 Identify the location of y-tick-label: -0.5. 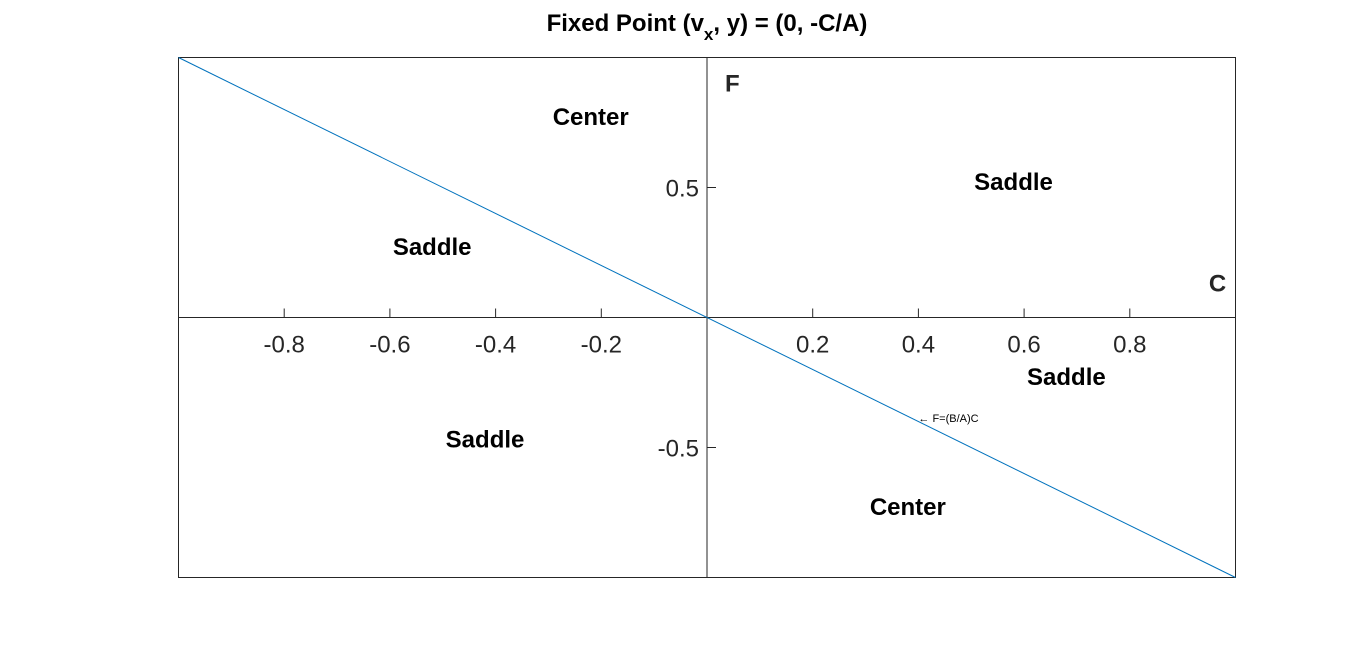
(678, 449).